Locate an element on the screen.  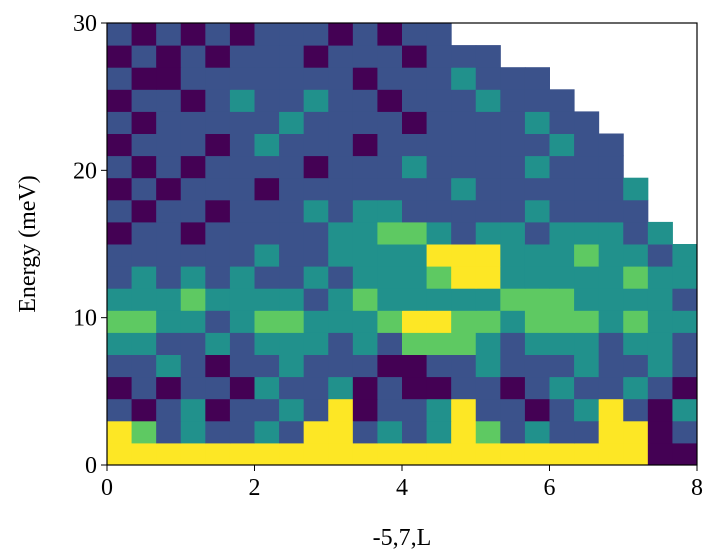
y-tick-label: 20 is located at coordinates (85, 171).